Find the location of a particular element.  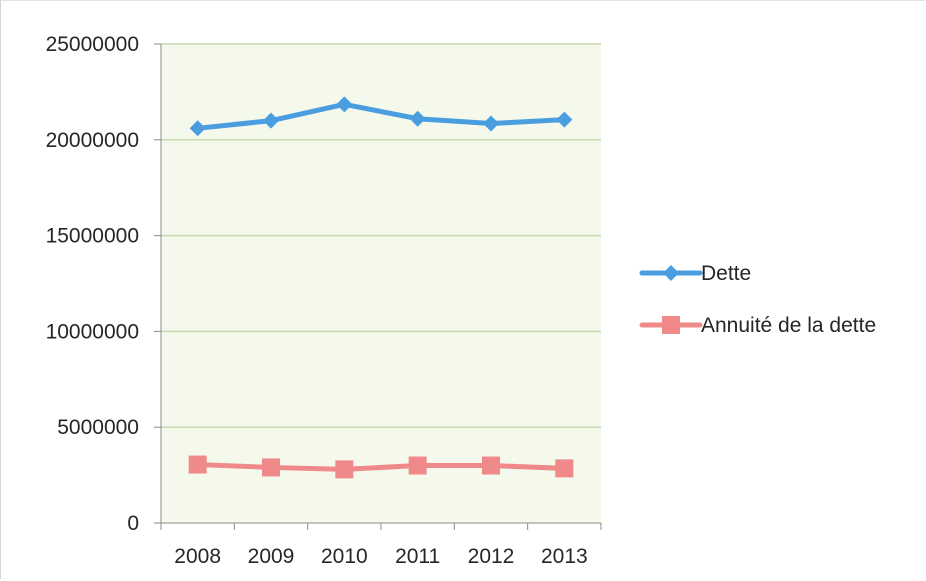

series-dette is located at coordinates (381, 116).